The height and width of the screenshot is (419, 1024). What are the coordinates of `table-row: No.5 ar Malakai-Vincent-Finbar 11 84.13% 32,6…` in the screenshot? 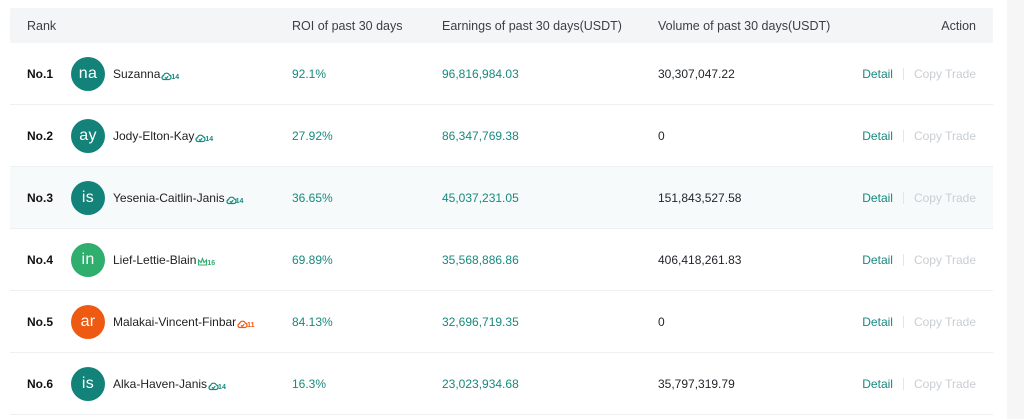 It's located at (501, 322).